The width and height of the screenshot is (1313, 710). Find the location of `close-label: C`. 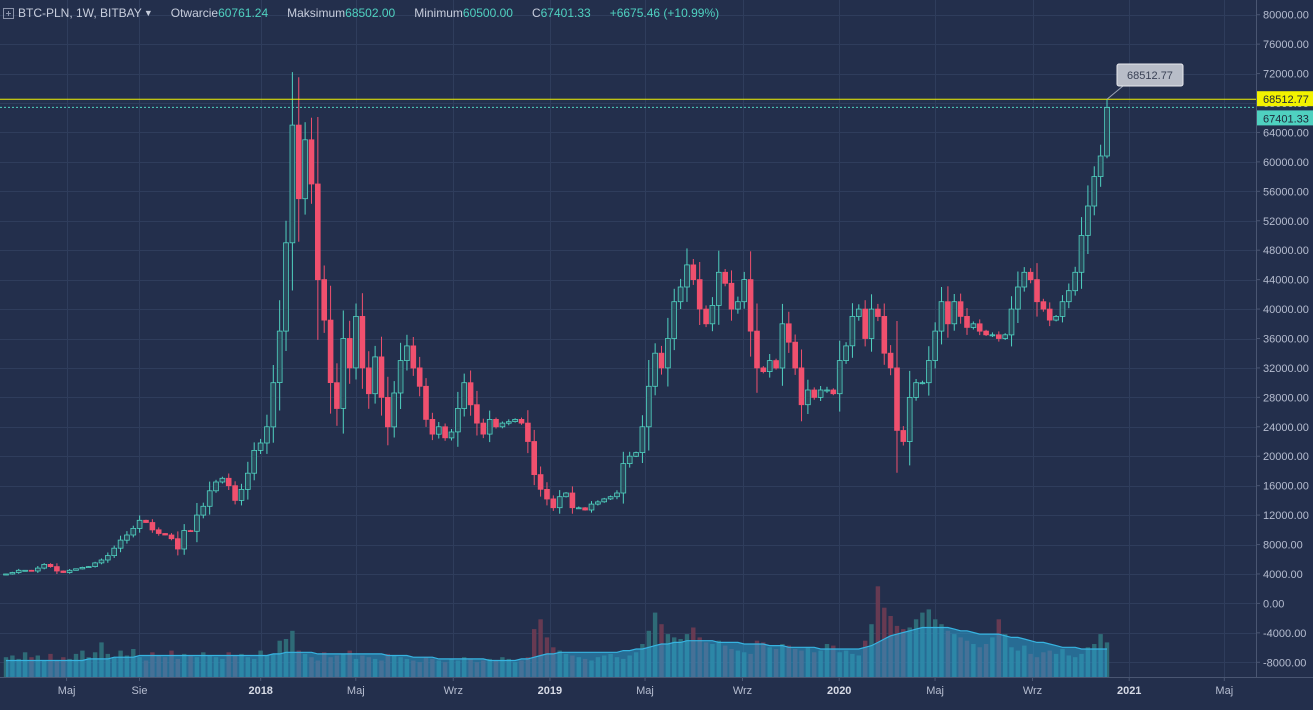

close-label: C is located at coordinates (536, 13).